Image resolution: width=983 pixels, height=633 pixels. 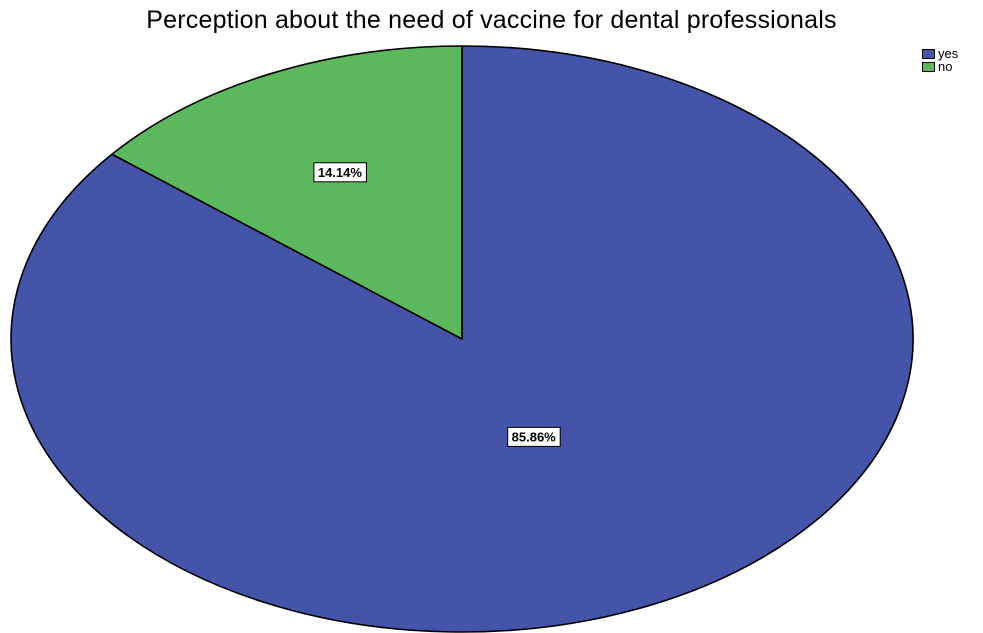 I want to click on legend-item-yes: yes, so click(x=940, y=53).